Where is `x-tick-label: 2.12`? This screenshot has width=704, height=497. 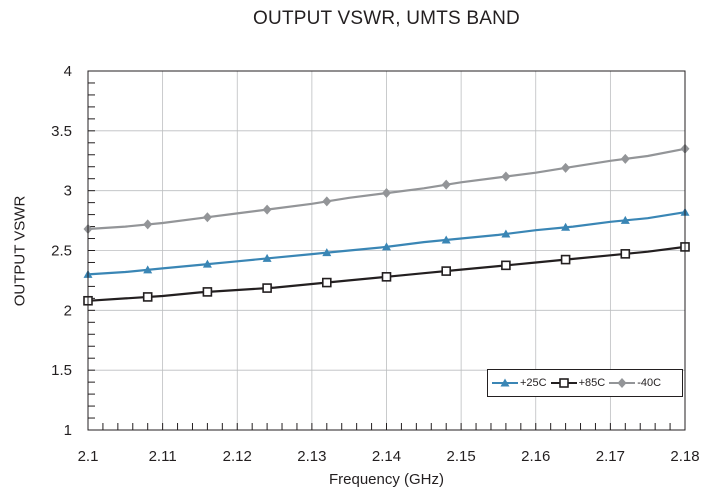 x-tick-label: 2.12 is located at coordinates (237, 456).